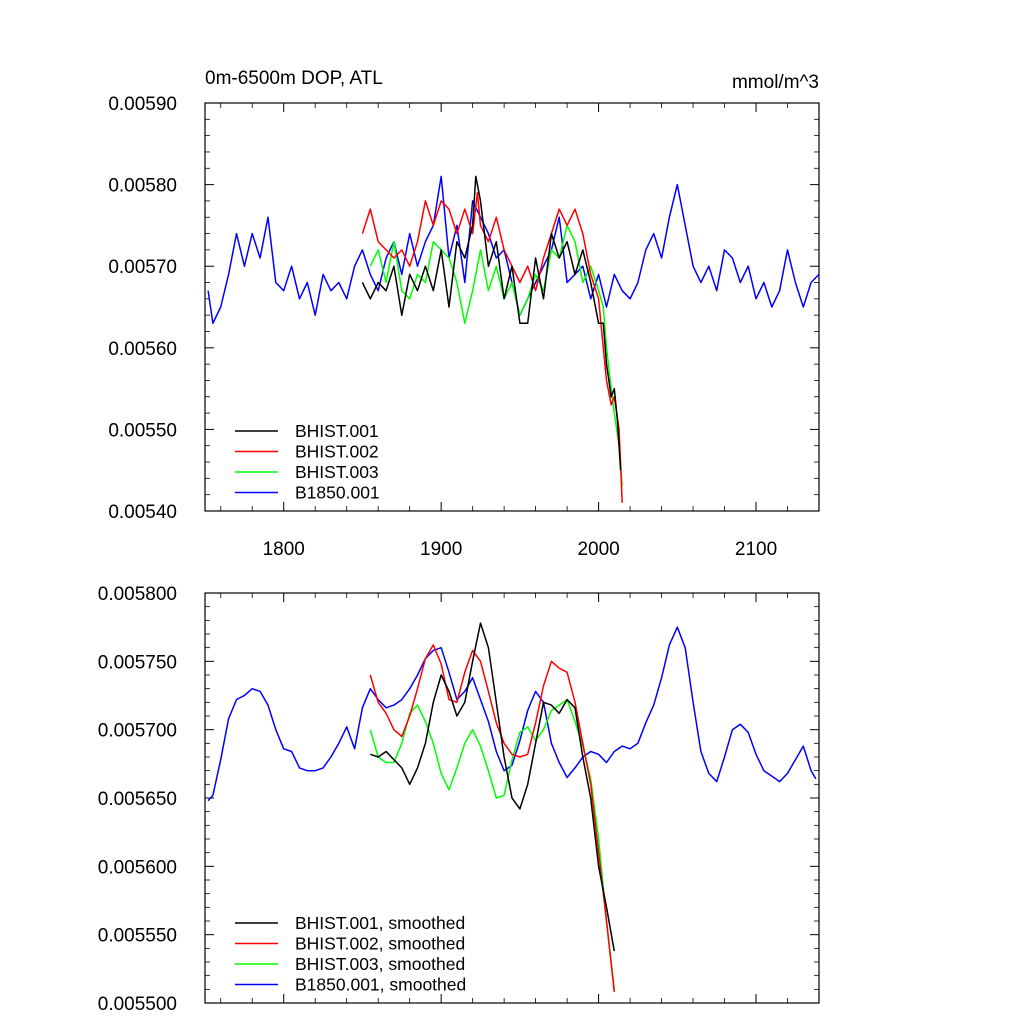 The height and width of the screenshot is (1024, 1024). What do you see at coordinates (775, 82) in the screenshot?
I see `panel-units-label: mmol/m^3` at bounding box center [775, 82].